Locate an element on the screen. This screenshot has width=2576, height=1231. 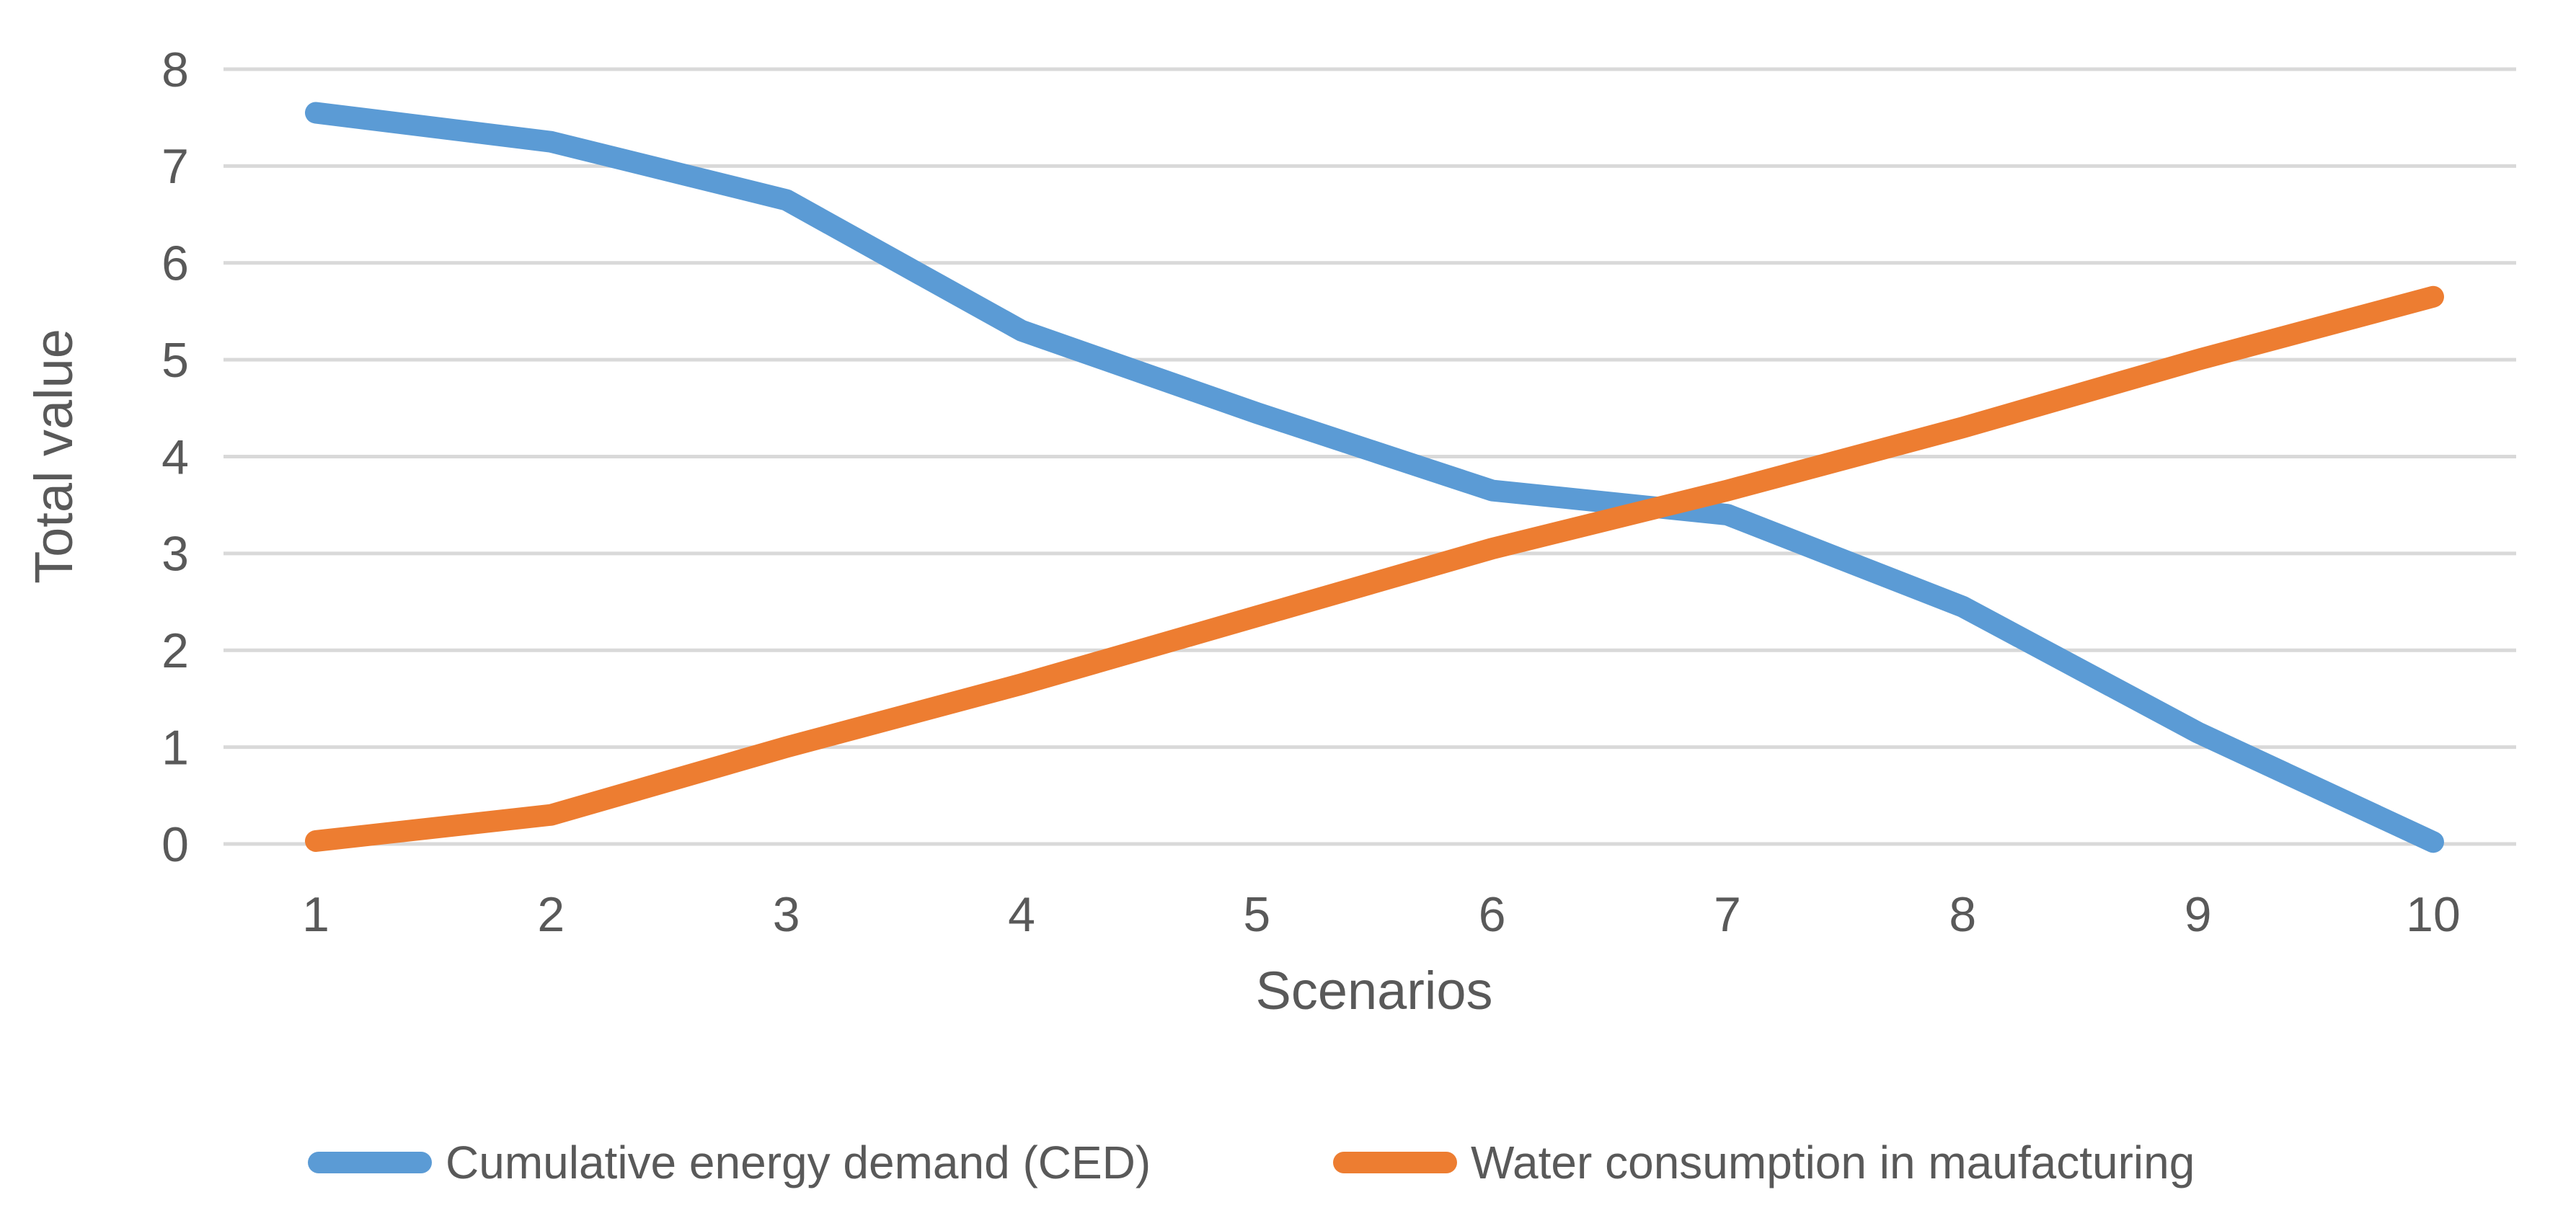
x-tick-1: 1 is located at coordinates (315, 914).